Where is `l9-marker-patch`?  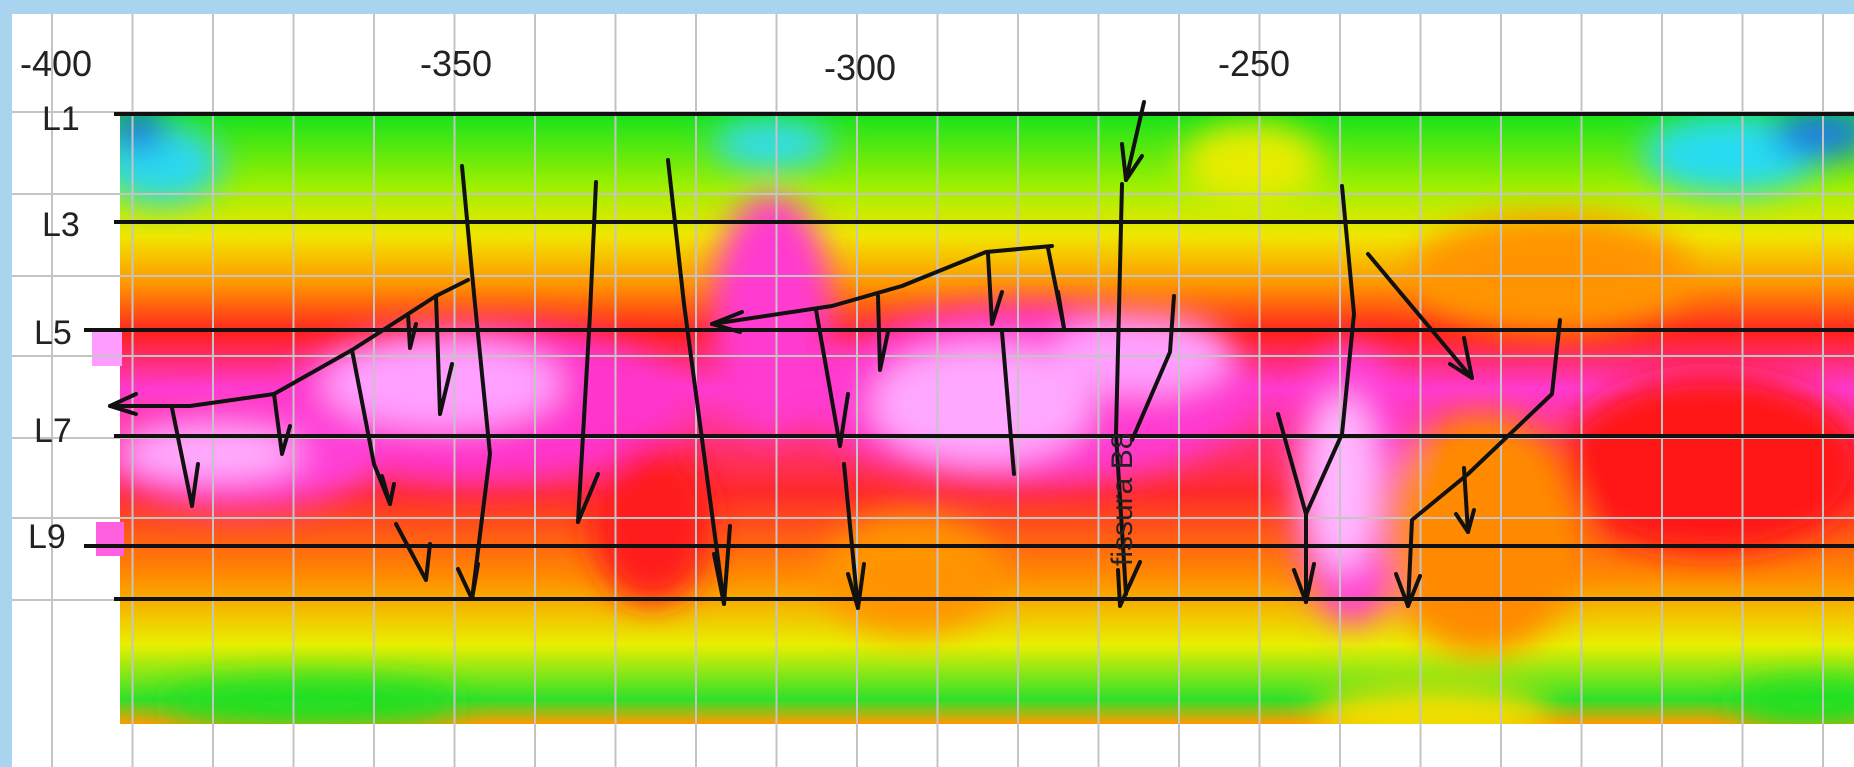
l9-marker-patch is located at coordinates (110, 539).